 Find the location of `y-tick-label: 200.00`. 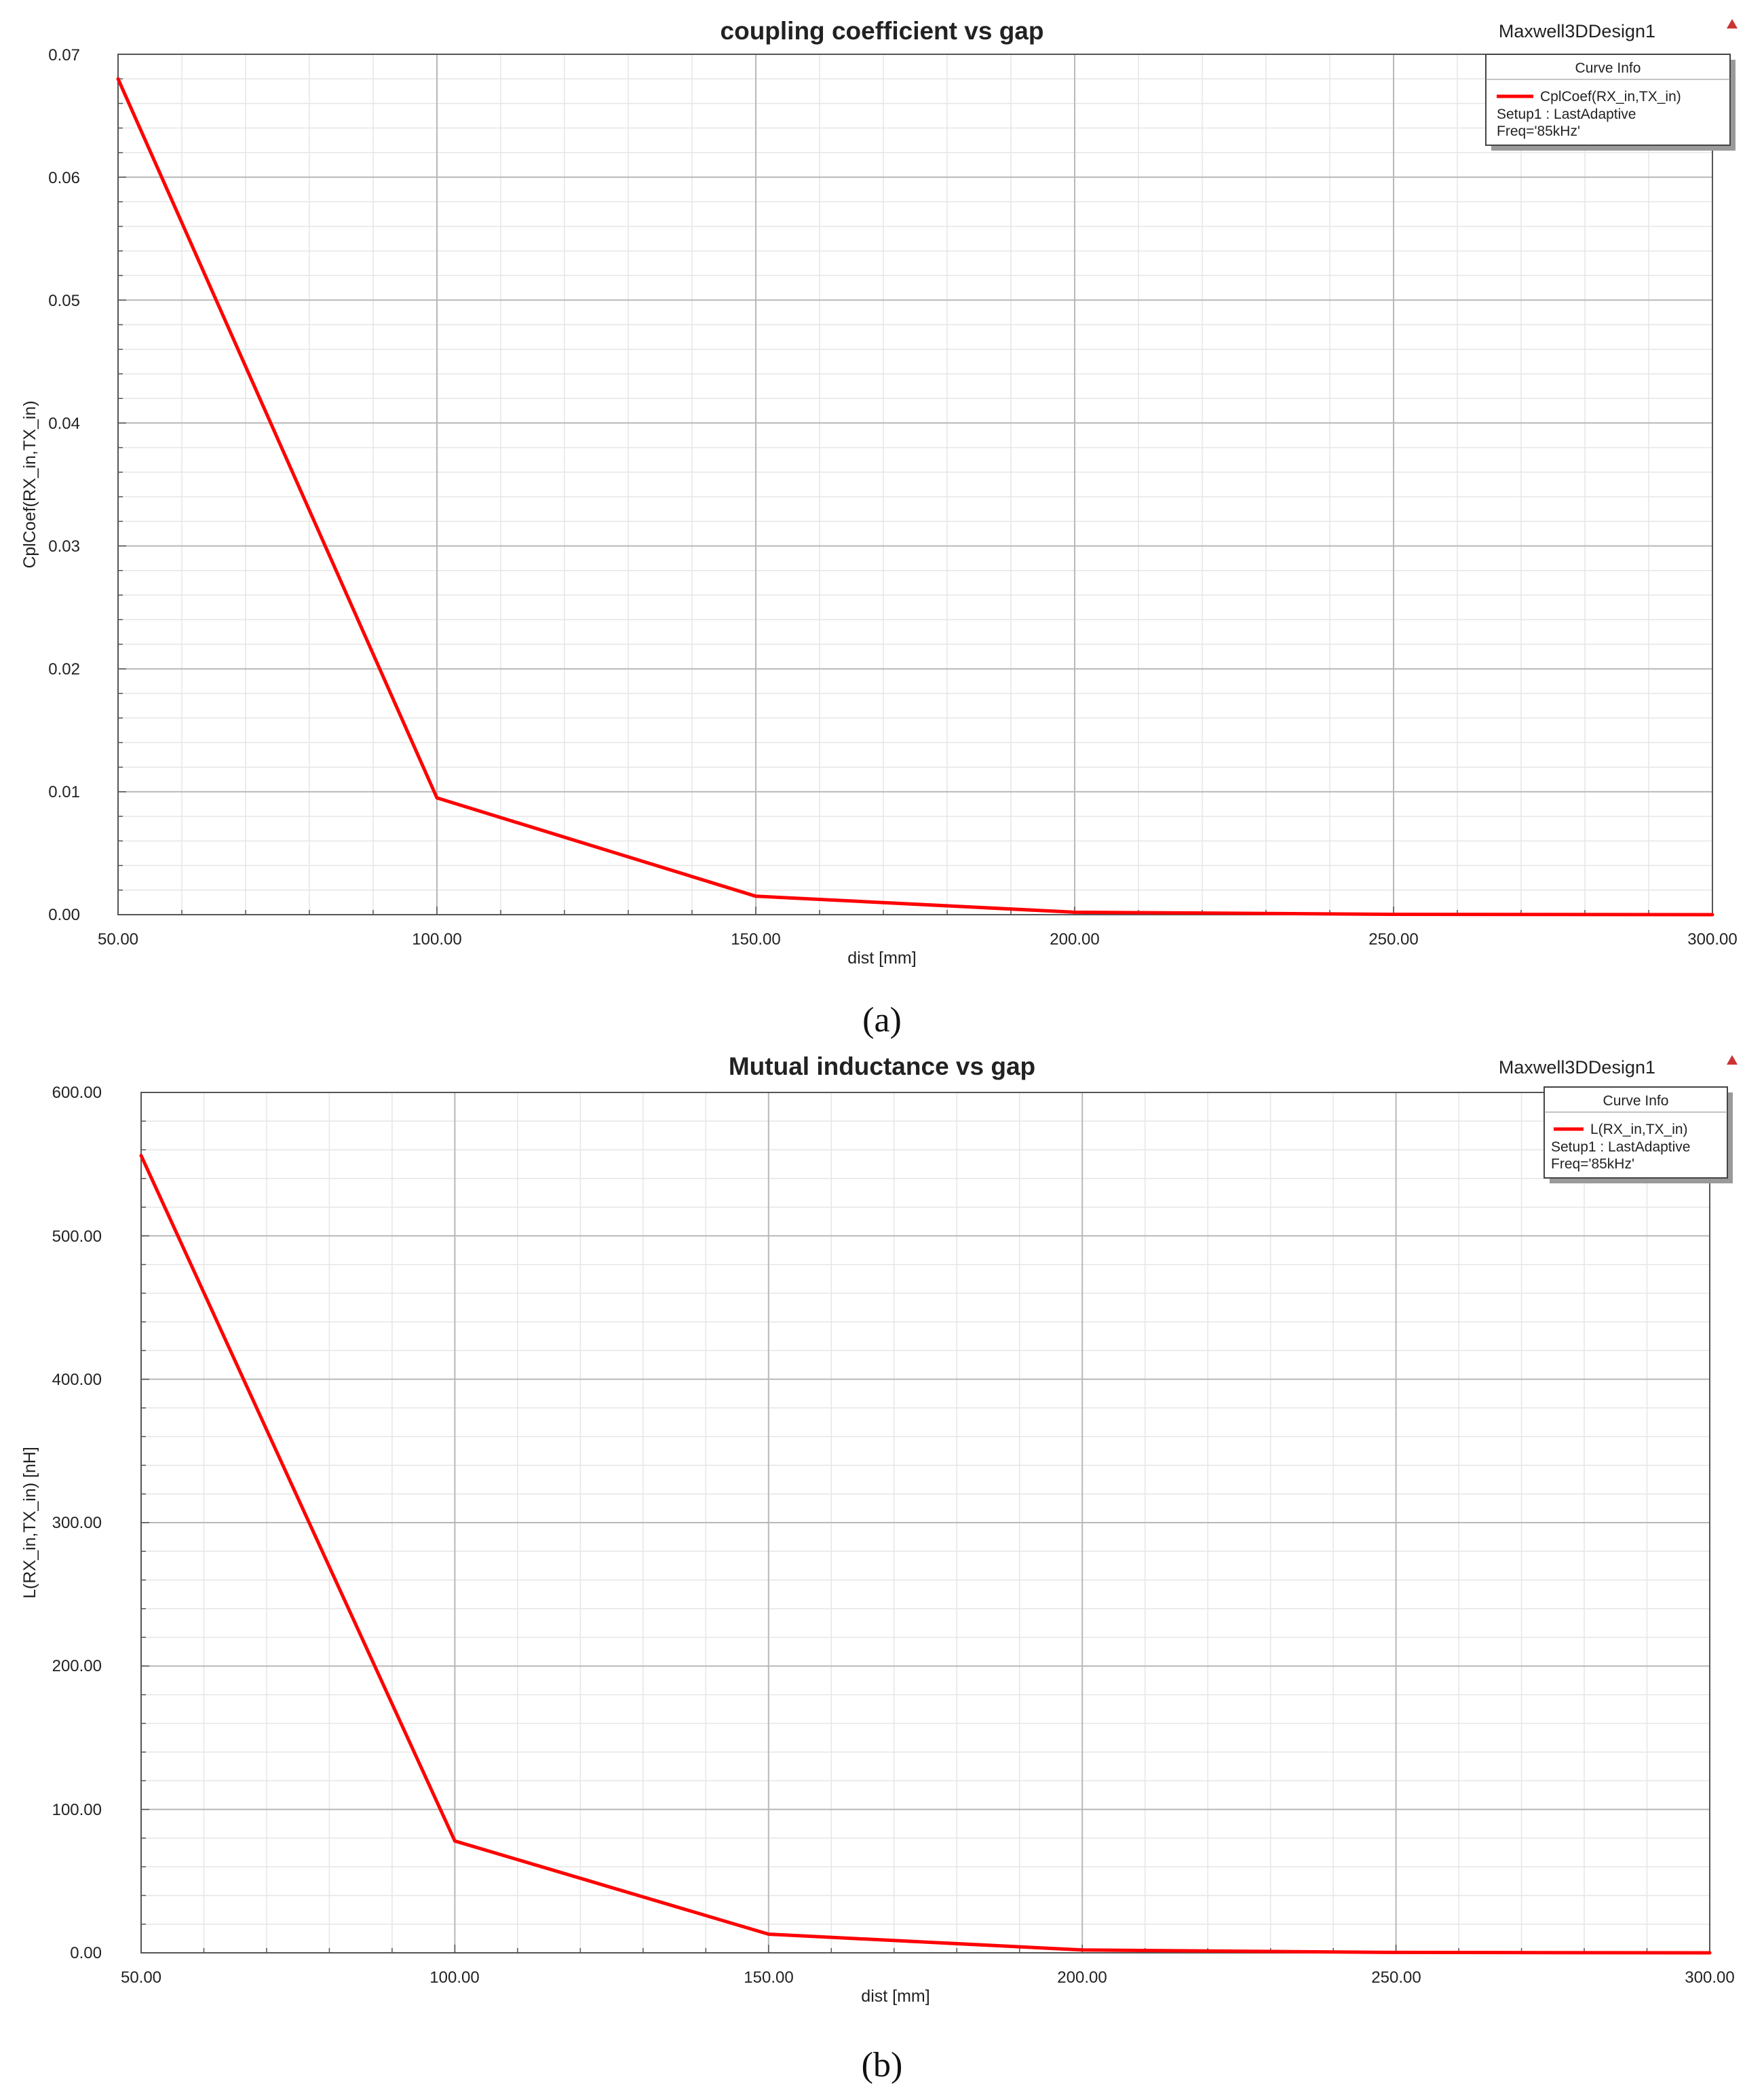

y-tick-label: 200.00 is located at coordinates (77, 1666).